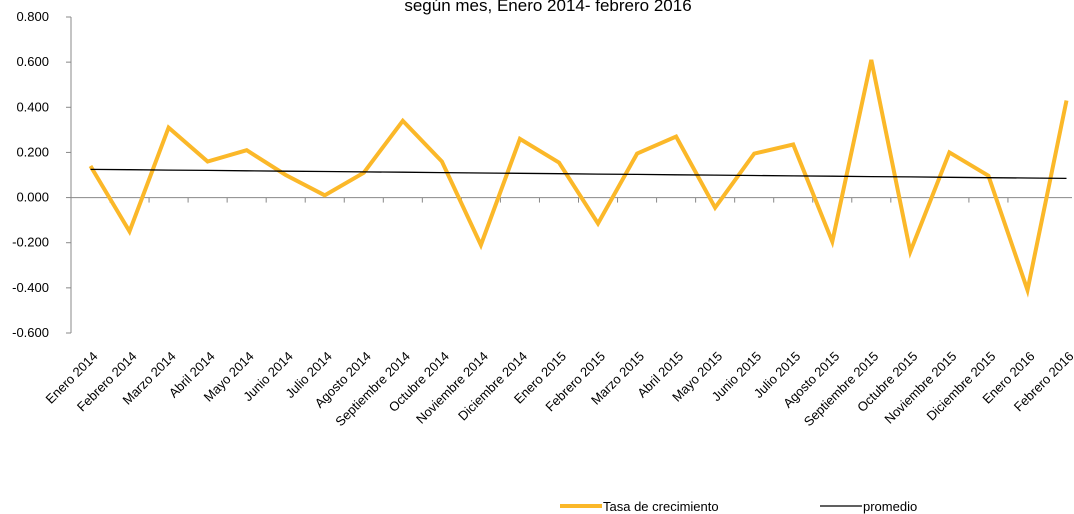  I want to click on y-tick-label: 0.400, so click(32, 106).